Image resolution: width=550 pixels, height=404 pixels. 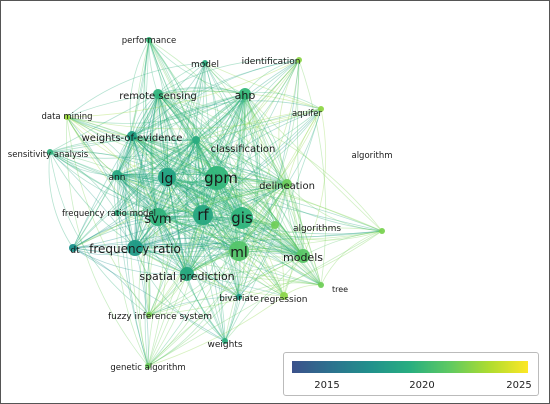 What do you see at coordinates (164, 138) in the screenshot?
I see `link-classification-weights-of-evidence` at bounding box center [164, 138].